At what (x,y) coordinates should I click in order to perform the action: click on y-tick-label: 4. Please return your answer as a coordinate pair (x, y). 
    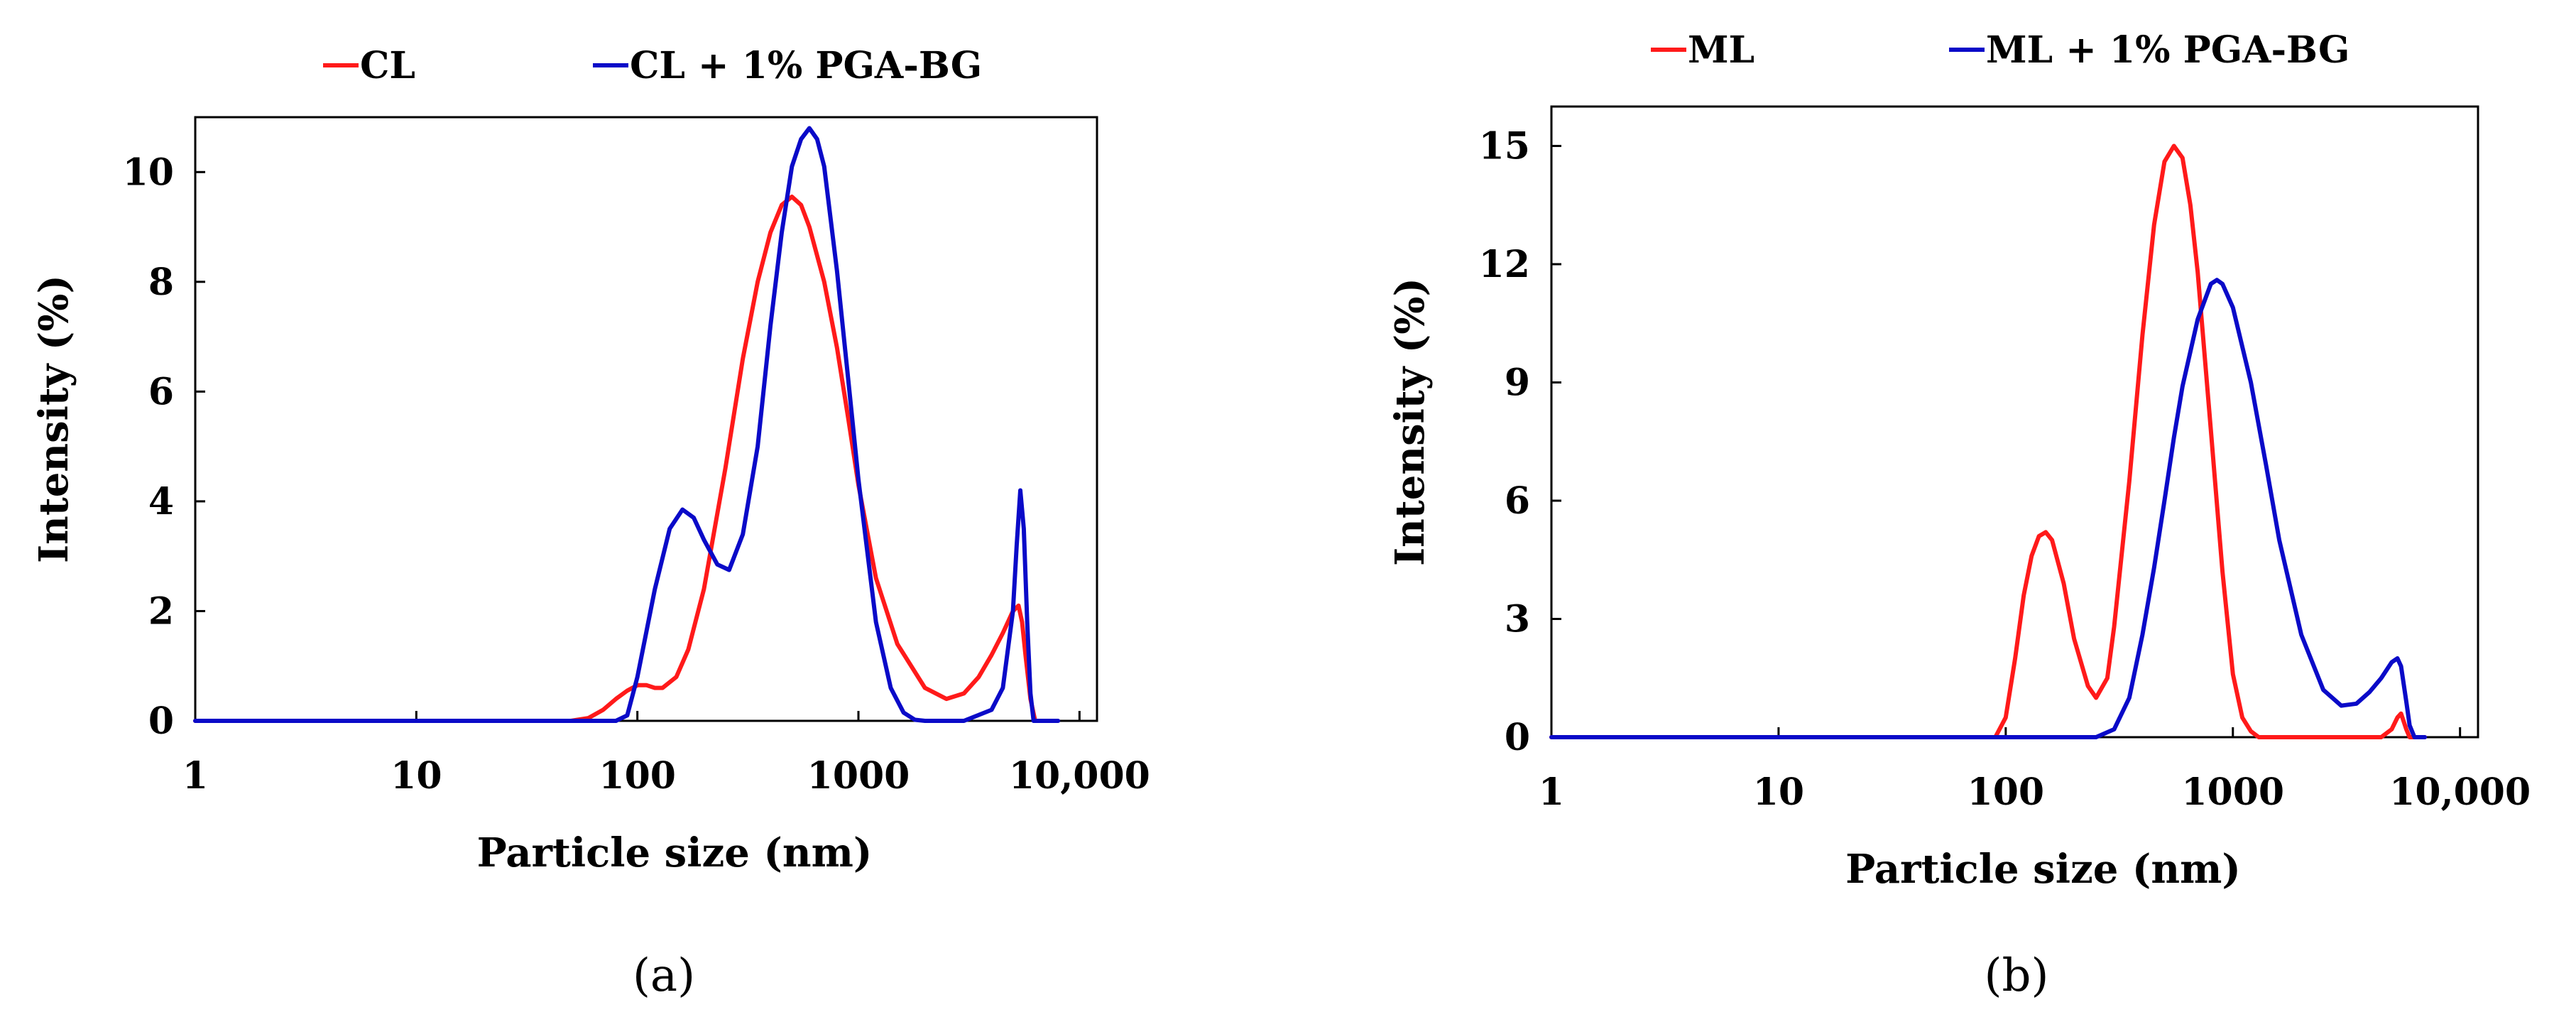
    Looking at the image, I should click on (161, 501).